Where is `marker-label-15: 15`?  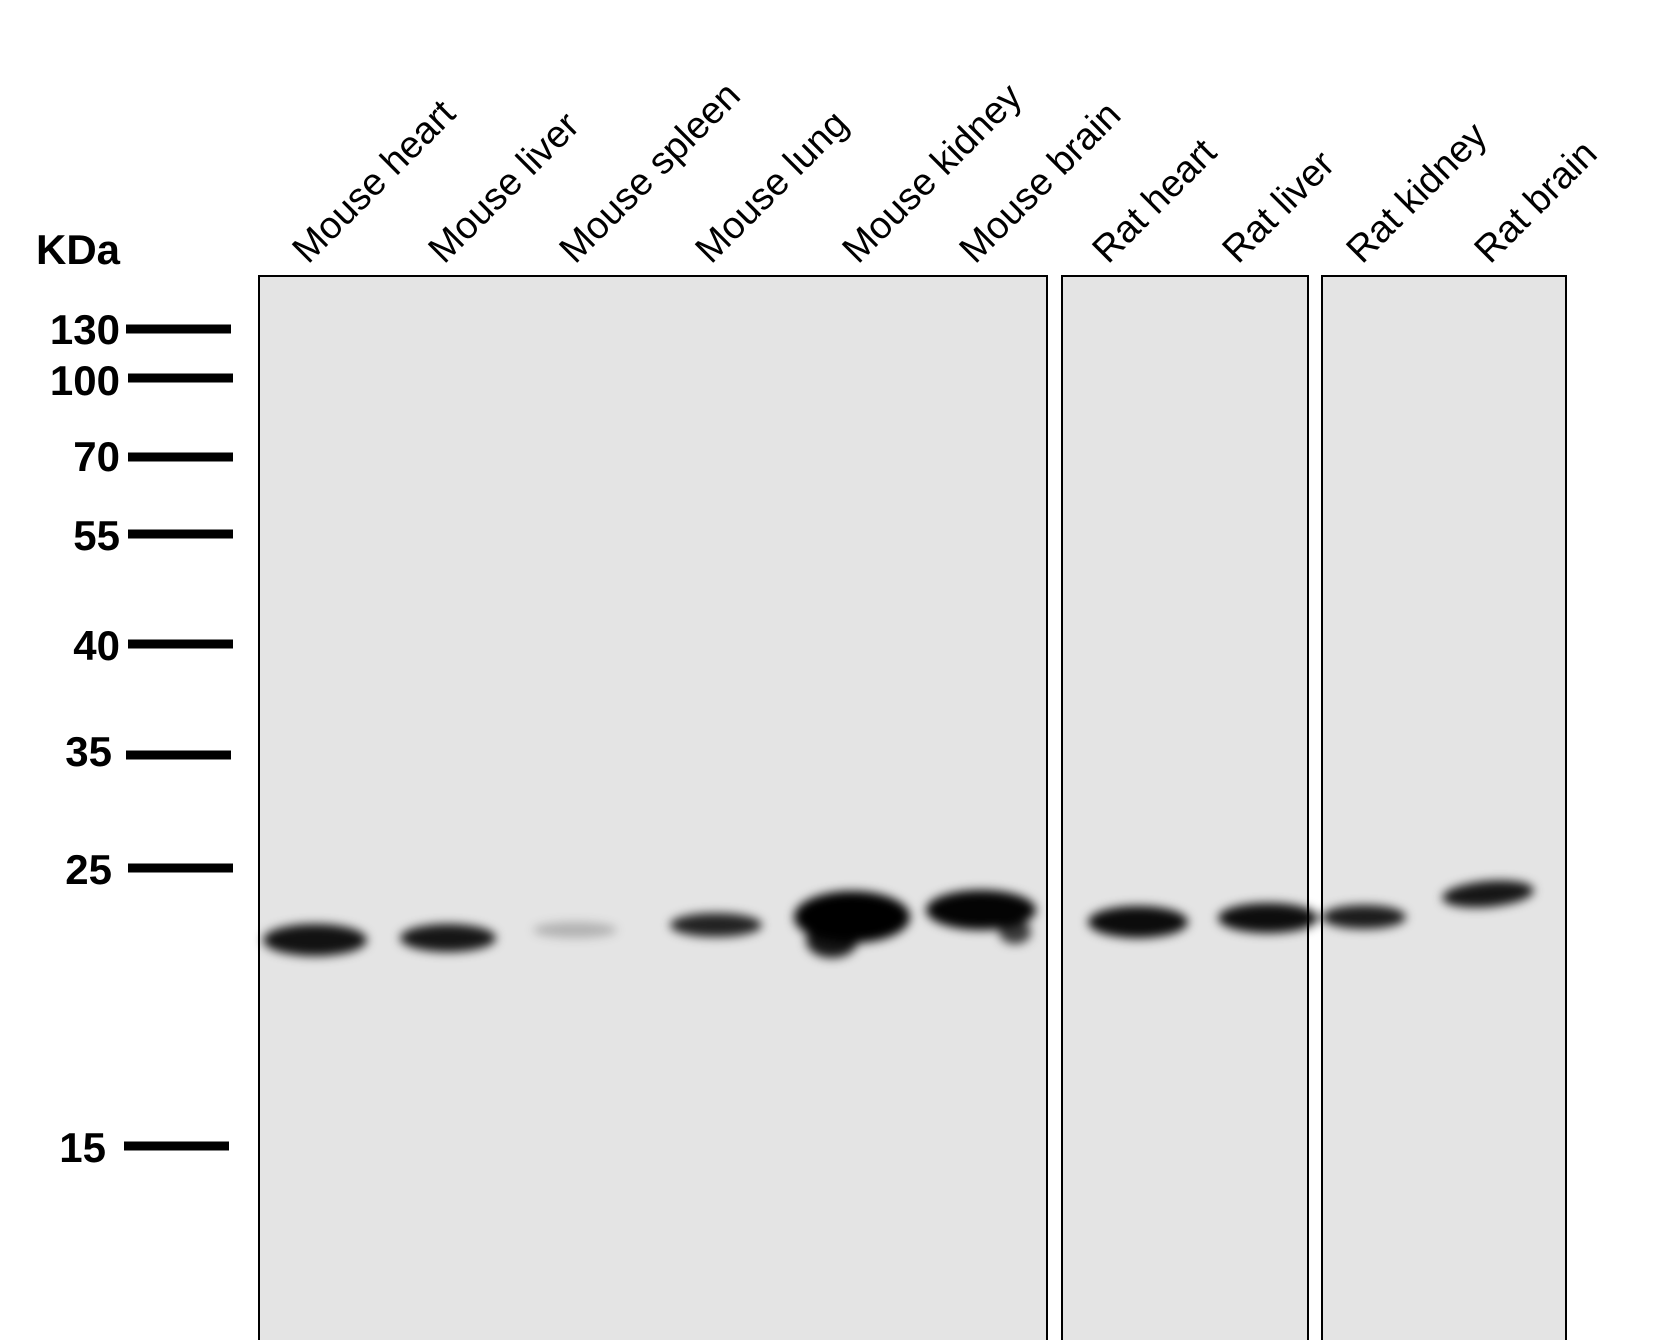 marker-label-15: 15 is located at coordinates (82, 1147).